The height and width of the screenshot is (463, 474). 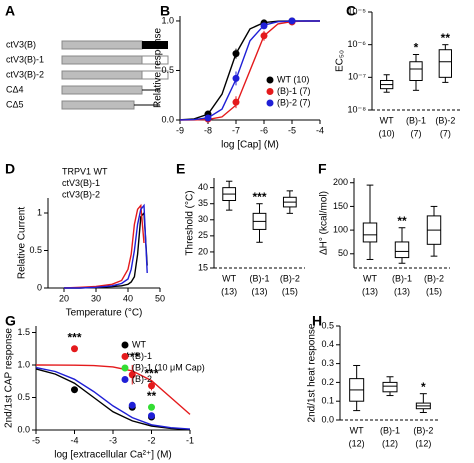 What do you see at coordinates (96, 298) in the screenshot?
I see `x-tick-label: 30` at bounding box center [96, 298].